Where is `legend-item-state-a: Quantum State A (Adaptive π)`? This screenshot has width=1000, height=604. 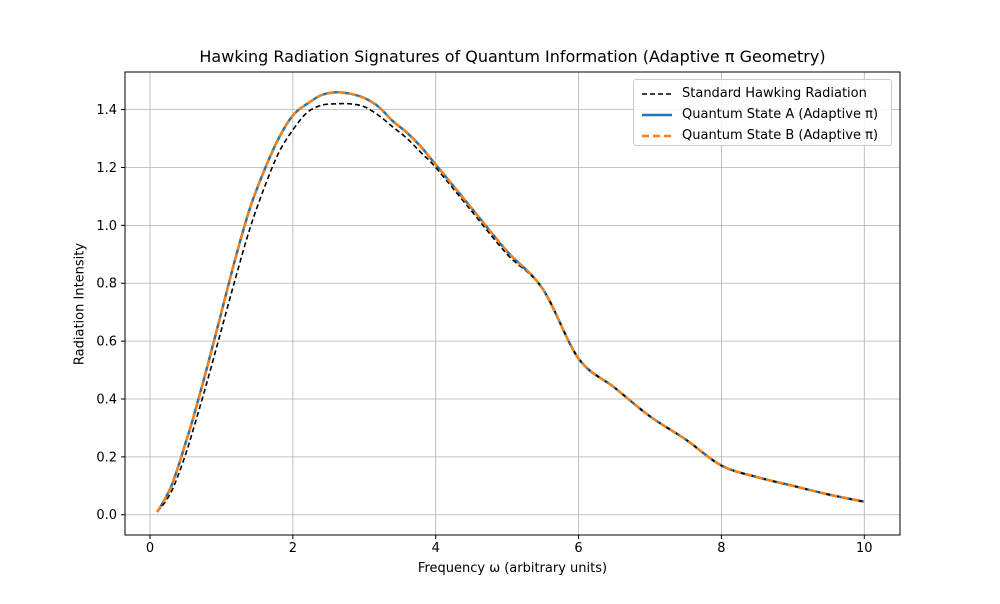
legend-item-state-a: Quantum State A (Adaptive π) is located at coordinates (762, 114).